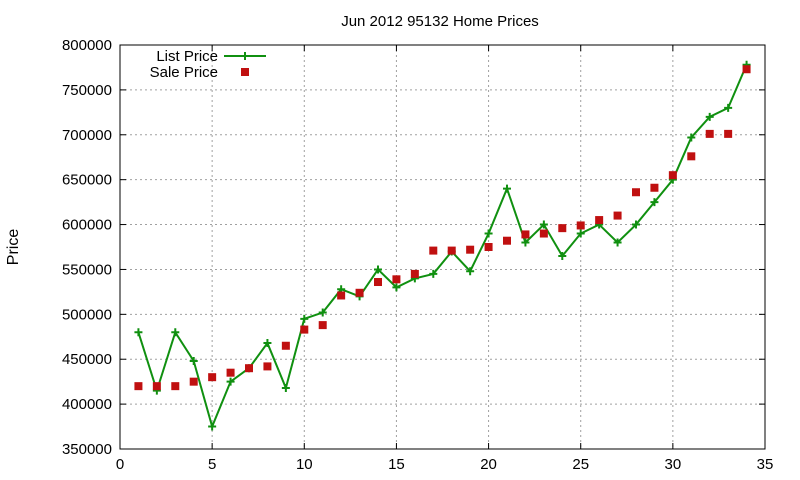 The image size is (800, 480). Describe the element at coordinates (87, 45) in the screenshot. I see `y-tick-label: 800000` at that location.